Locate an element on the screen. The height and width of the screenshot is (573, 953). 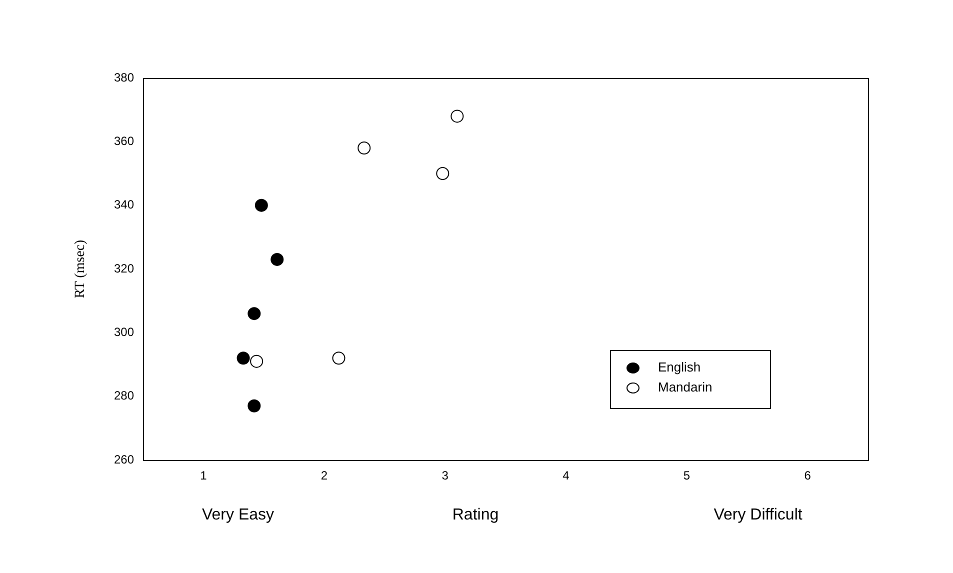
y-tick-label: 320 is located at coordinates (124, 268).